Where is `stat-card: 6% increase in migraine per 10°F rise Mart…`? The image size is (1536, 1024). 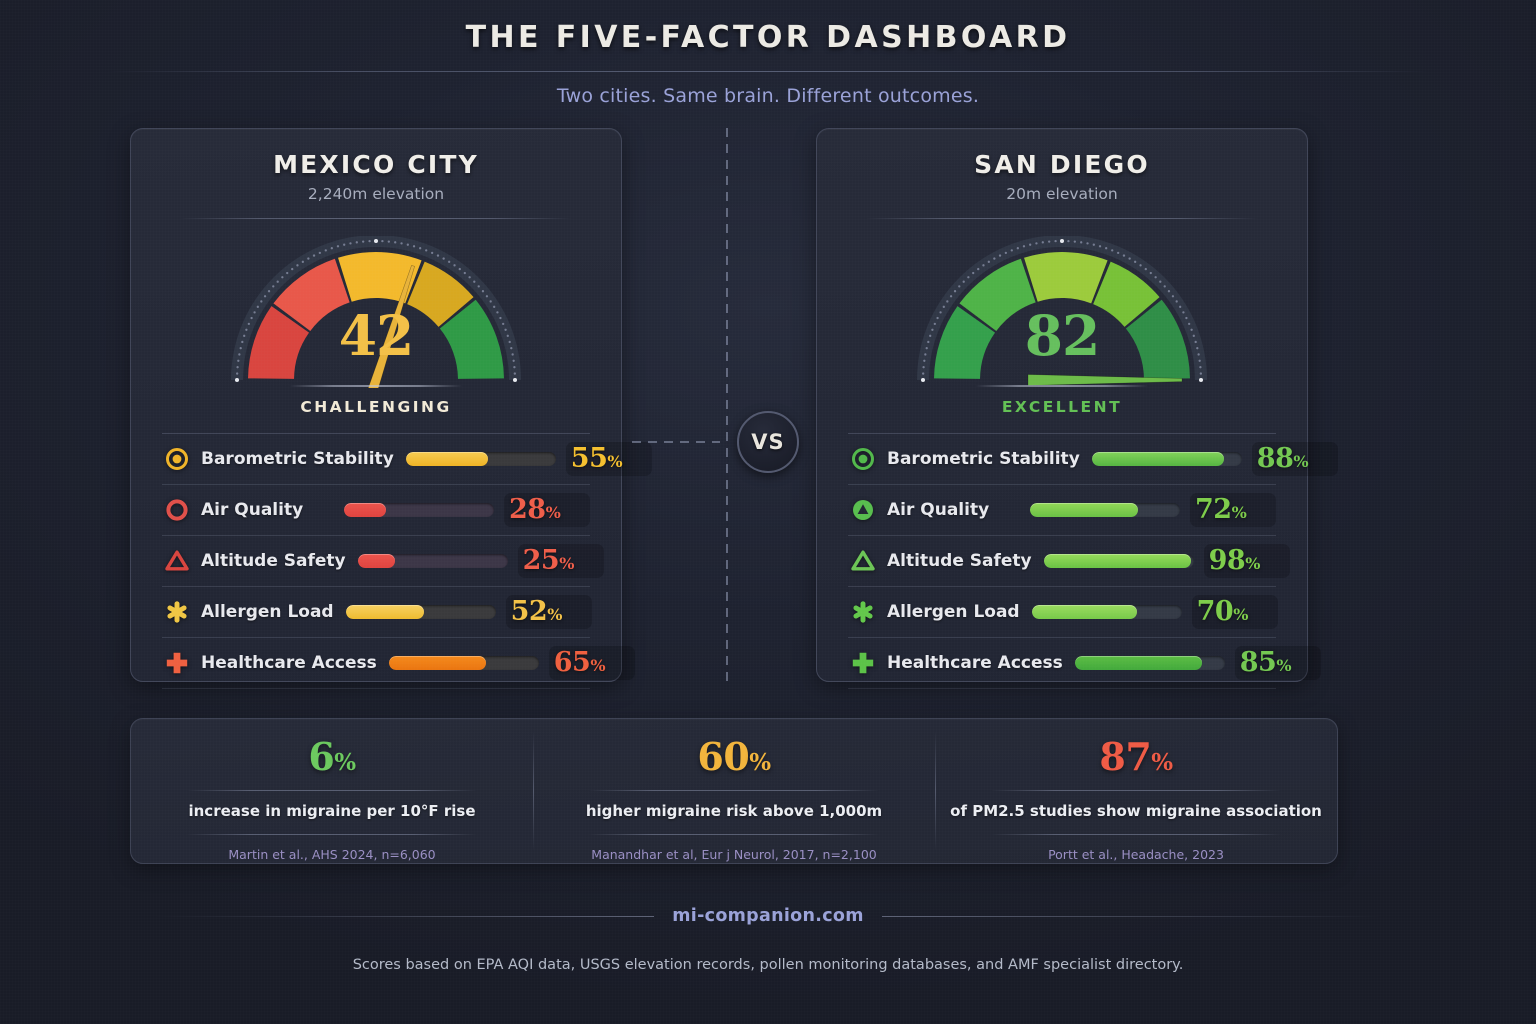 stat-card: 6% increase in migraine per 10°F rise Mart… is located at coordinates (332, 791).